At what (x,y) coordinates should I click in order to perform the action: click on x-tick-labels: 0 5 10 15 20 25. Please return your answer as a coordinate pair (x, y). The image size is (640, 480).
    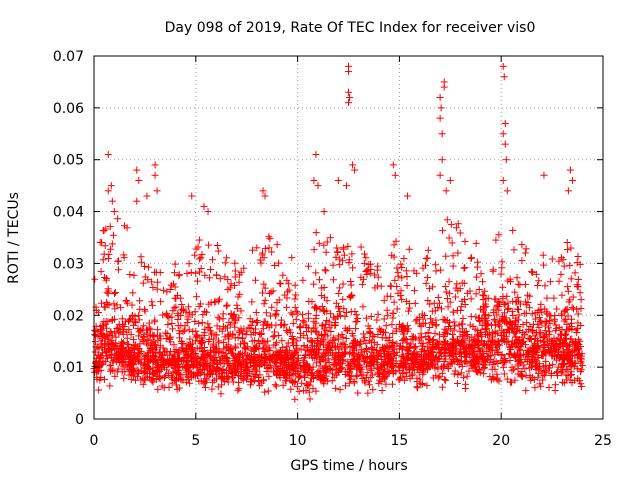
    Looking at the image, I should click on (351, 441).